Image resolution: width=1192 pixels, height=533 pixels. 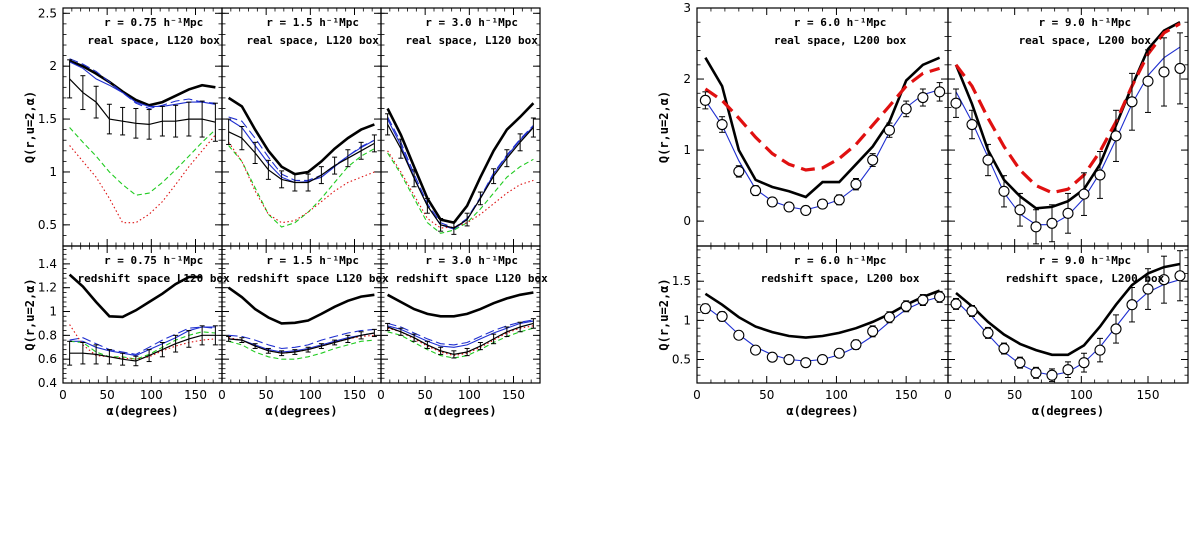 What do you see at coordinates (153, 260) in the screenshot?
I see `panel-label-scale: r = 0.75 h⁻¹Mpc` at bounding box center [153, 260].